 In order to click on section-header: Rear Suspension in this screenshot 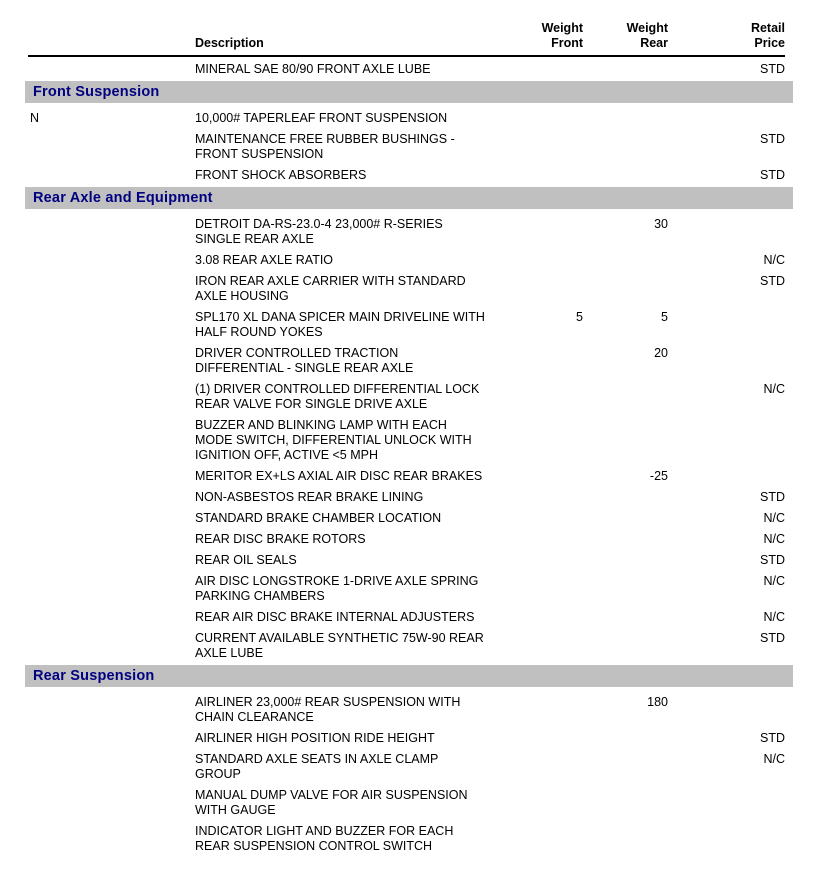, I will do `click(409, 676)`.